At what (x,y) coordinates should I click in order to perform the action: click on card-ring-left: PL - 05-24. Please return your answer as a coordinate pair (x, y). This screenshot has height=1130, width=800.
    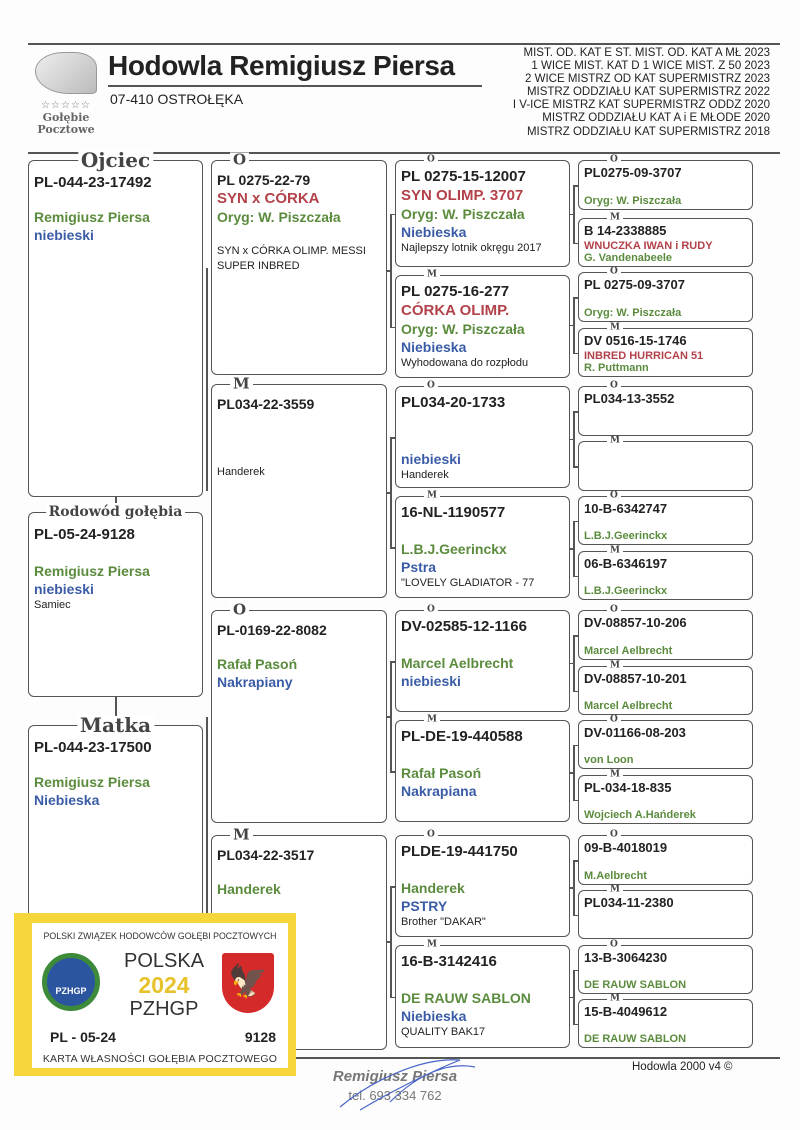
    Looking at the image, I should click on (83, 1037).